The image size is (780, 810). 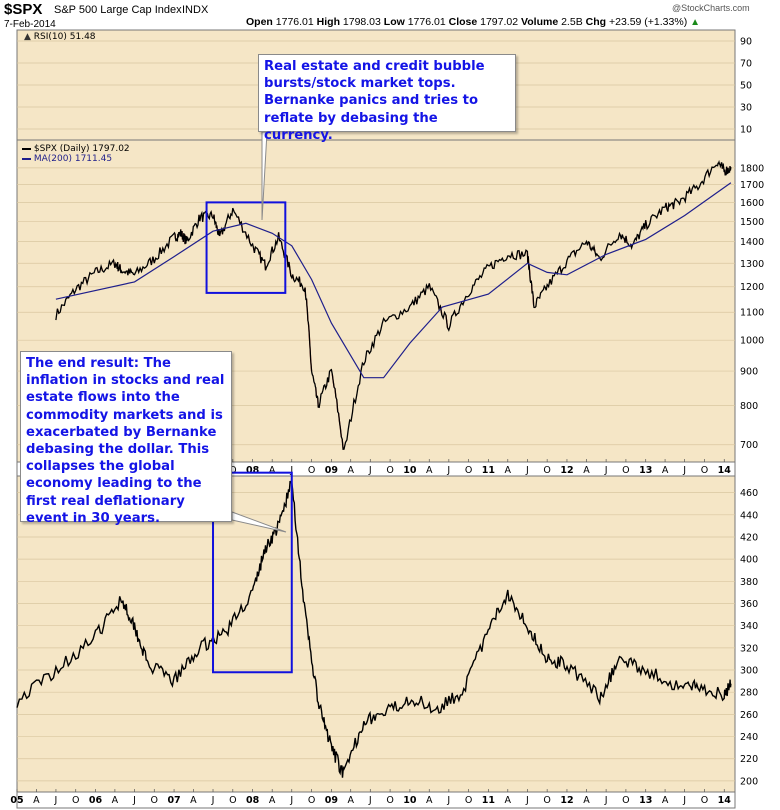 What do you see at coordinates (566, 470) in the screenshot?
I see `price-x-tick-label: 12` at bounding box center [566, 470].